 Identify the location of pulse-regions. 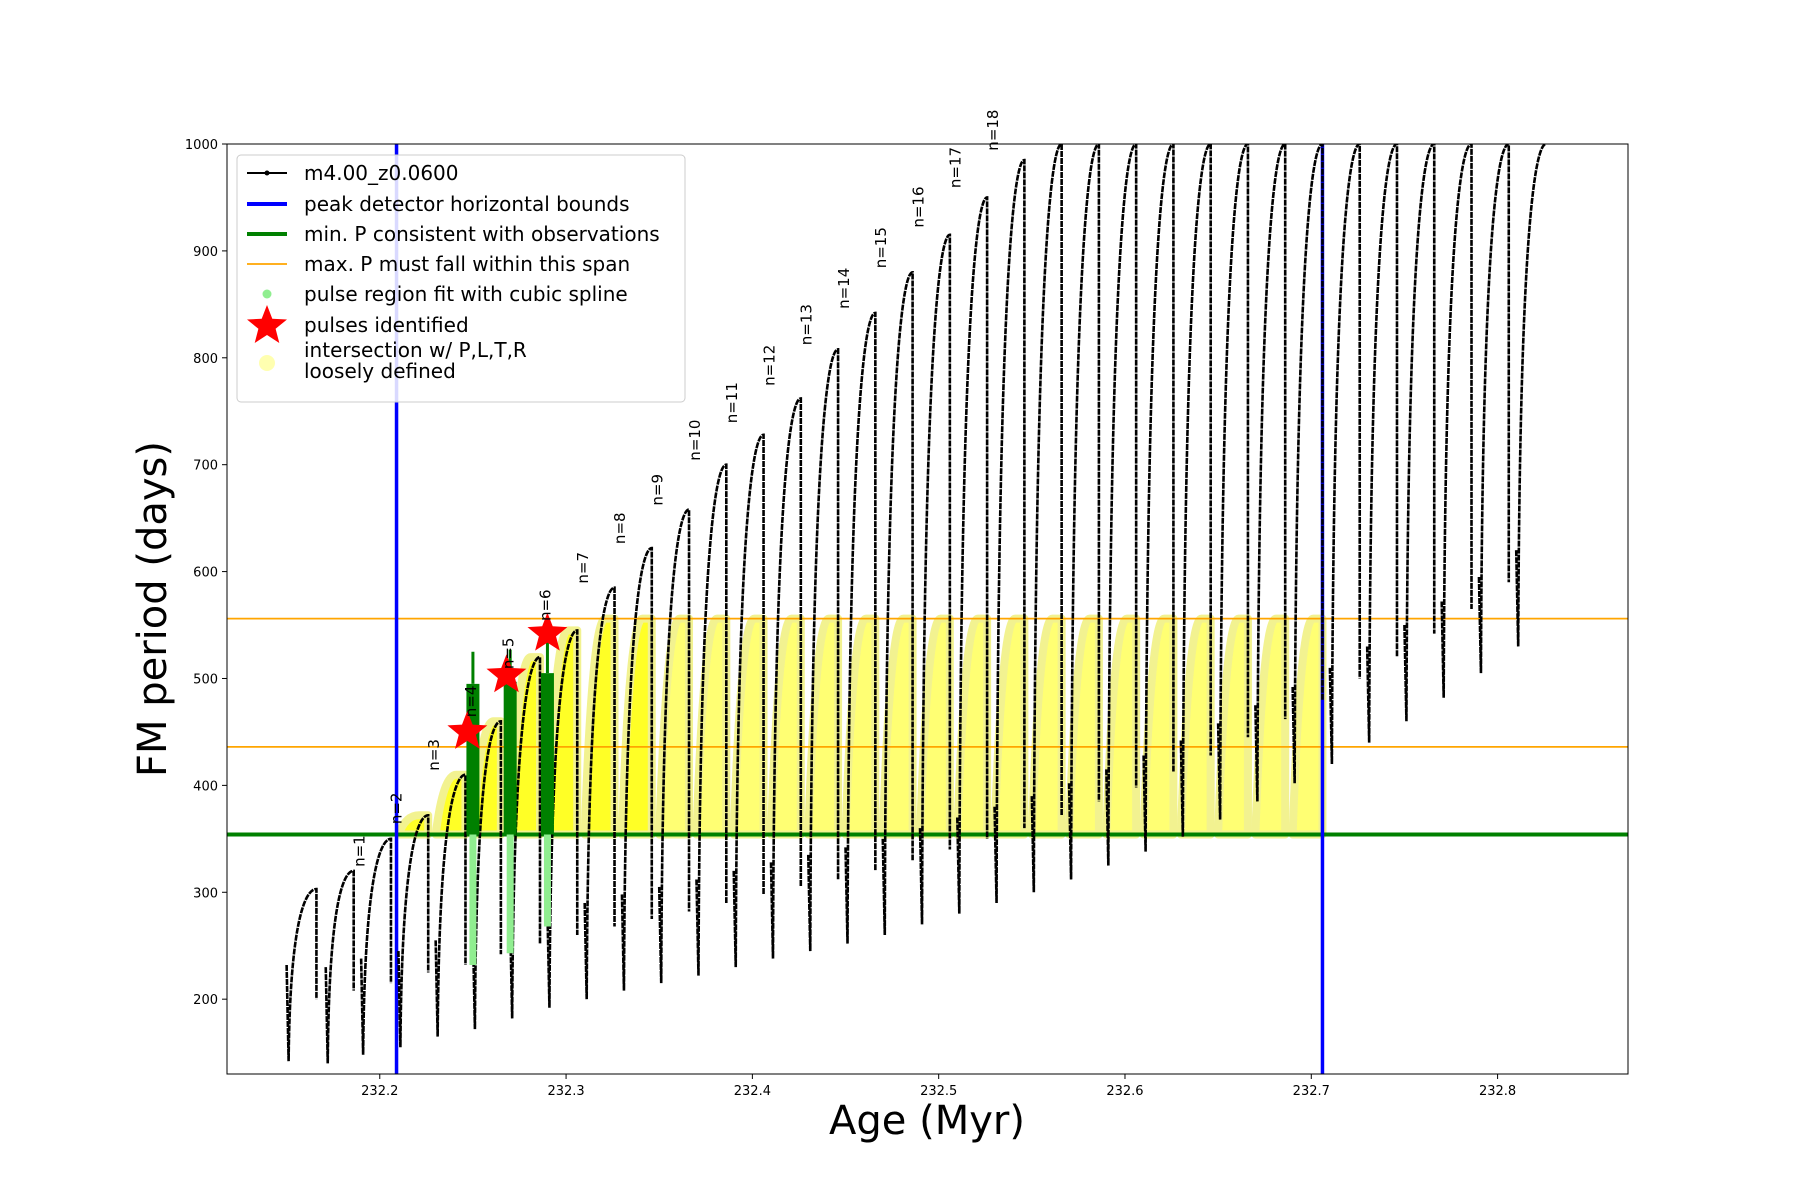
(510, 803).